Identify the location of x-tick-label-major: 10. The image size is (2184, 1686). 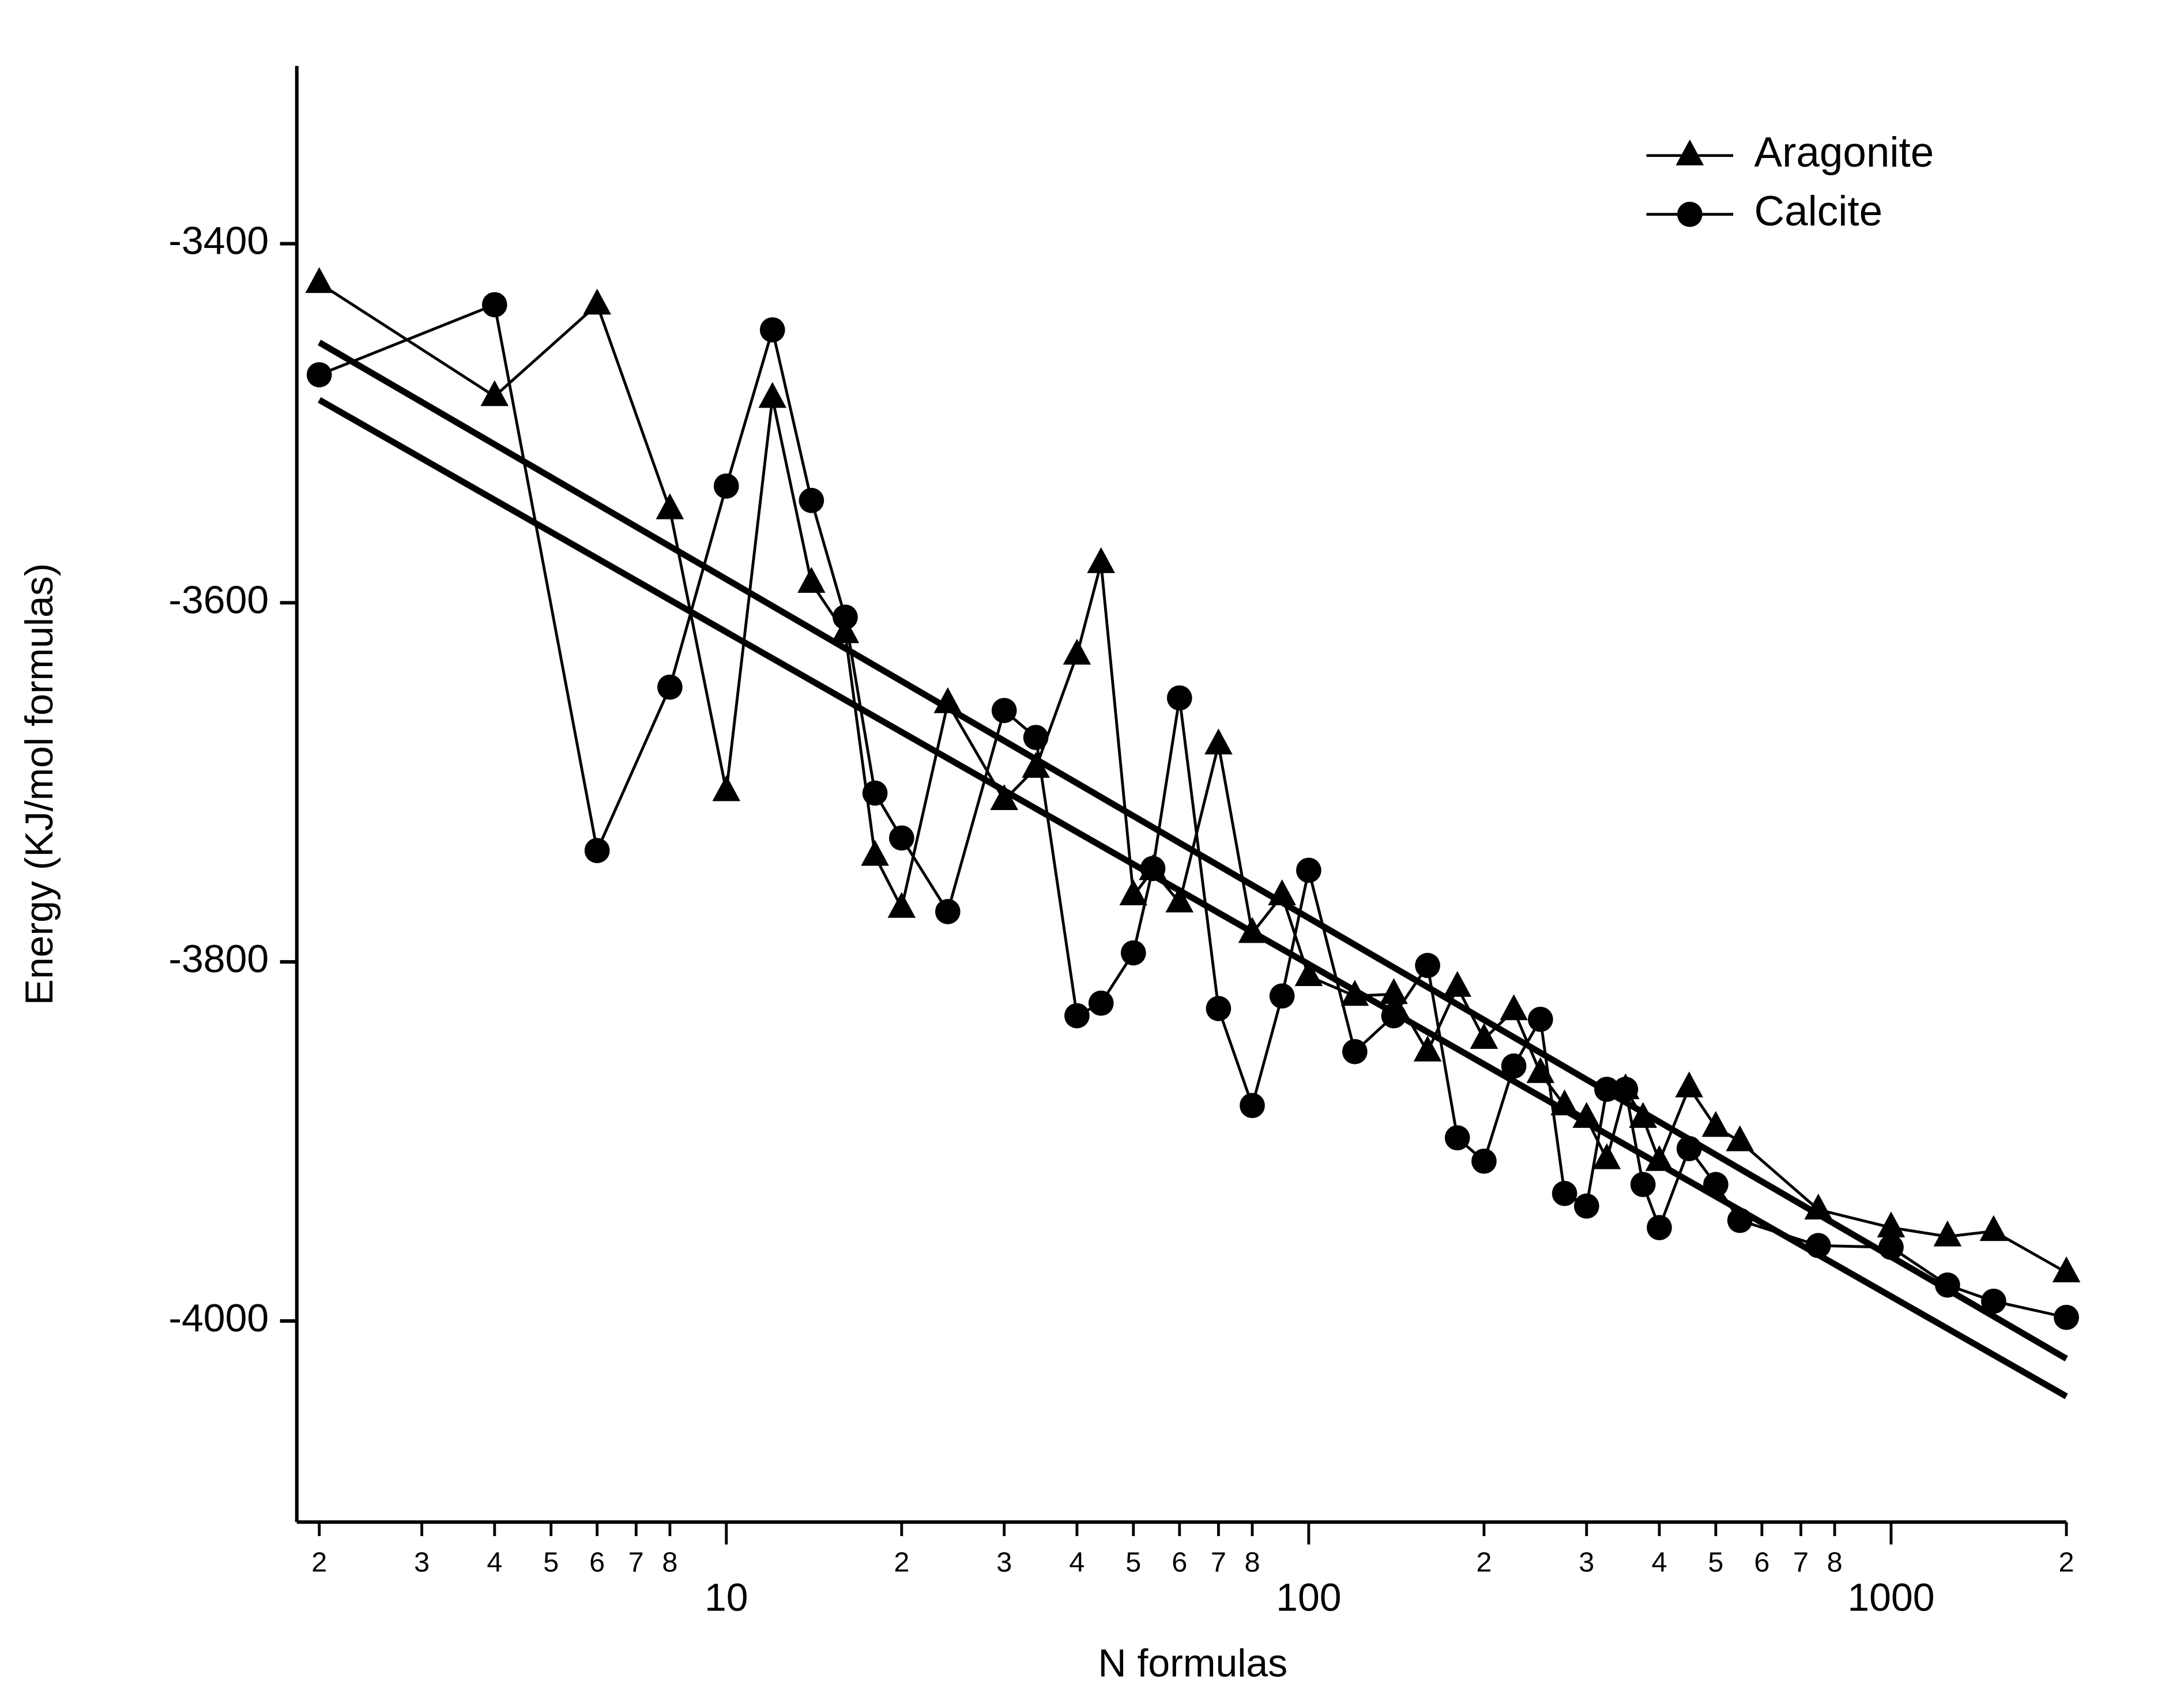
(726, 1598).